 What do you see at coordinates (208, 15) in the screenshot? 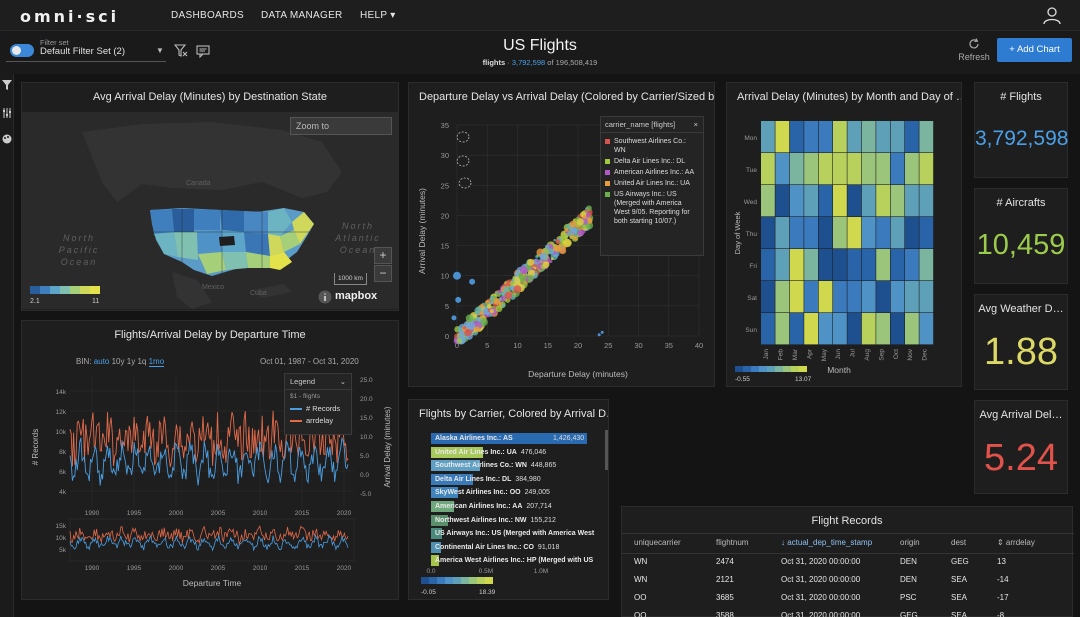
I see `nav-dashboards: DASHBOARDS` at bounding box center [208, 15].